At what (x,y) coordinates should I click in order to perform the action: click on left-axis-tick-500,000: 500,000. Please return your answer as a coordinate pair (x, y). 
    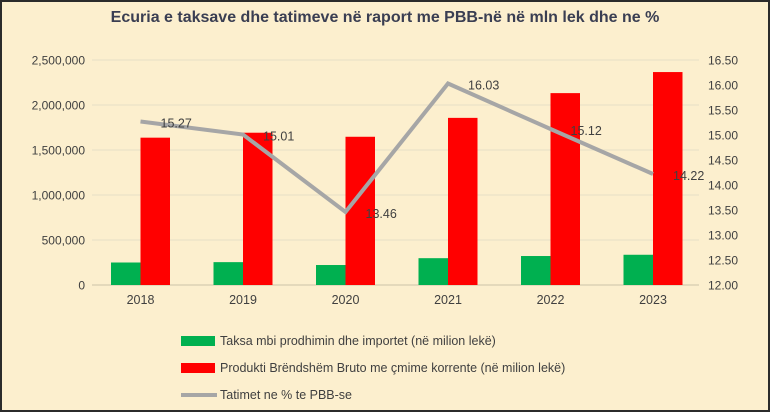
    Looking at the image, I should click on (64, 241).